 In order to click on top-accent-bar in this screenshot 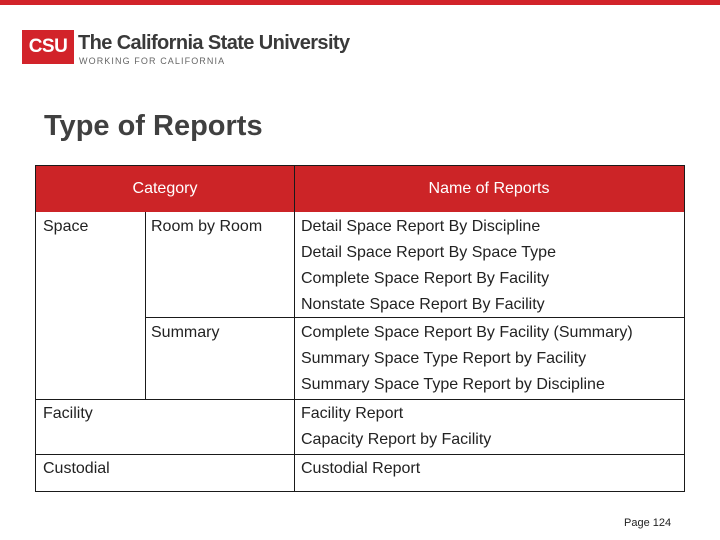, I will do `click(360, 2)`.